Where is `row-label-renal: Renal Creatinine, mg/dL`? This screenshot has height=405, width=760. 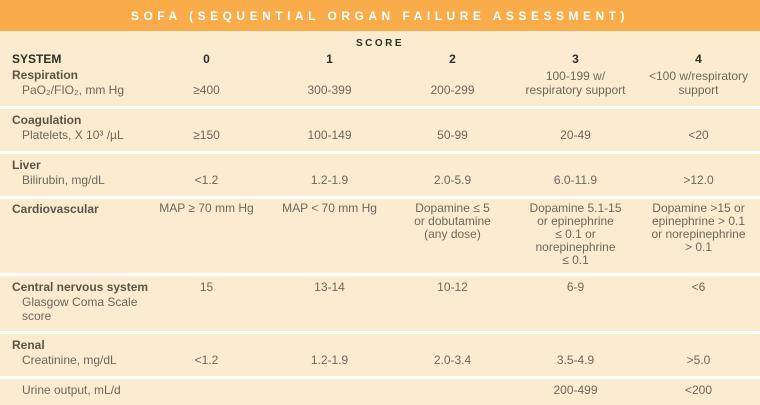 row-label-renal: Renal Creatinine, mg/dL is located at coordinates (72, 352).